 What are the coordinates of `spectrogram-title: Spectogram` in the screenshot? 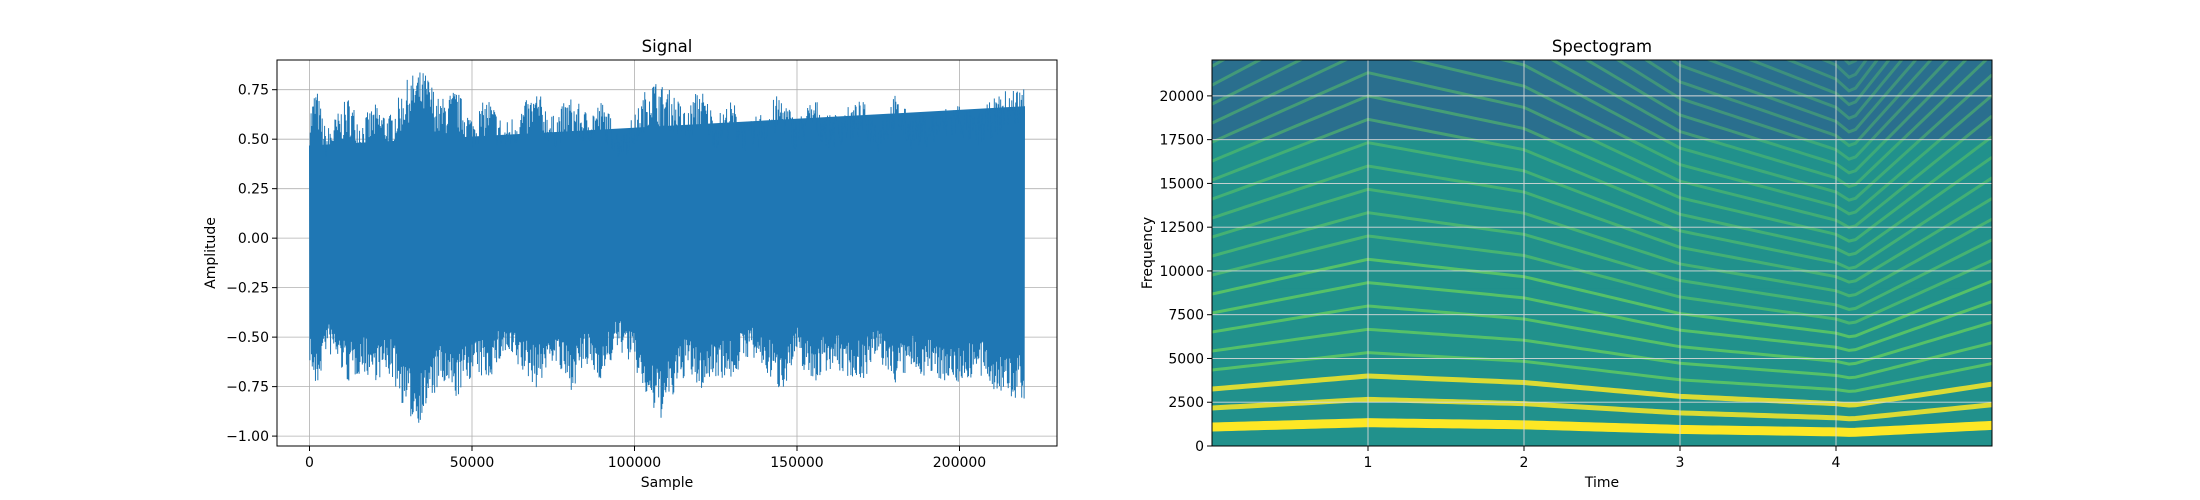 It's located at (1602, 46).